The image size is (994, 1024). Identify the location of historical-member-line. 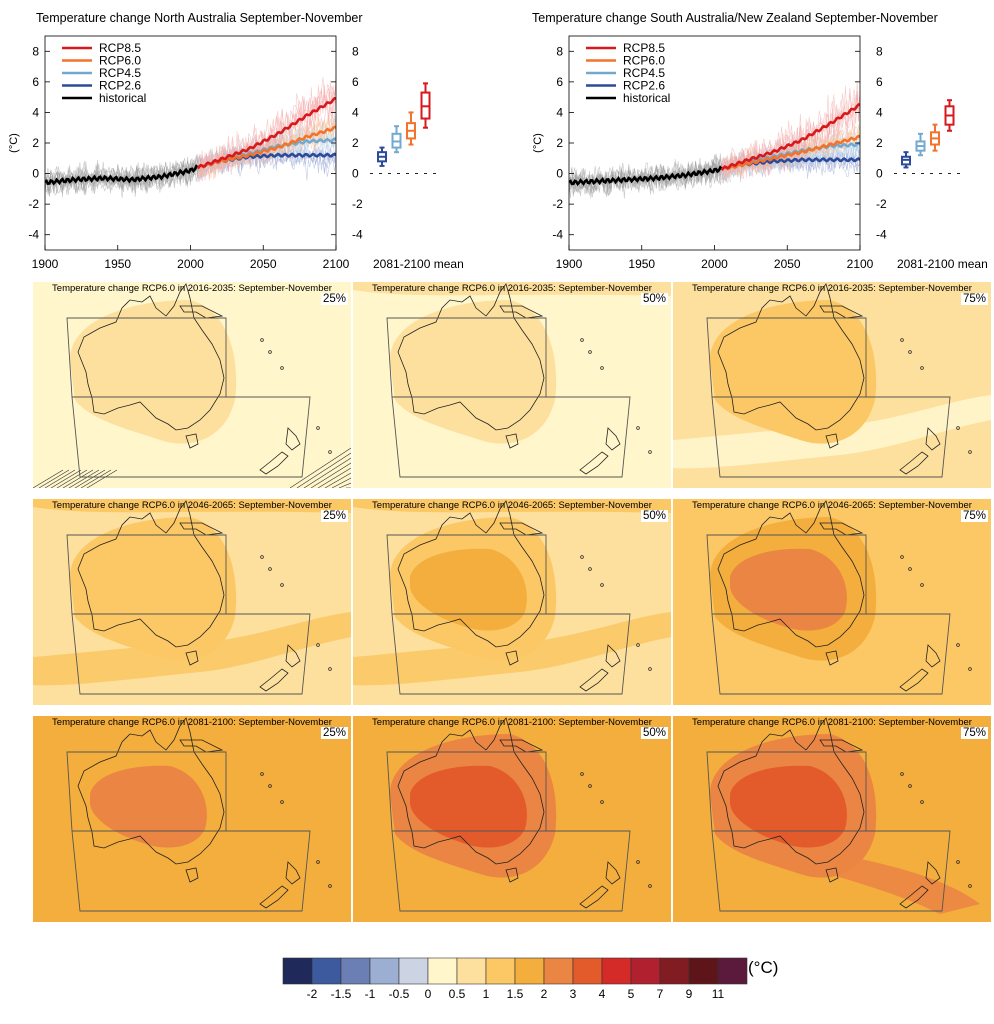
(646, 173).